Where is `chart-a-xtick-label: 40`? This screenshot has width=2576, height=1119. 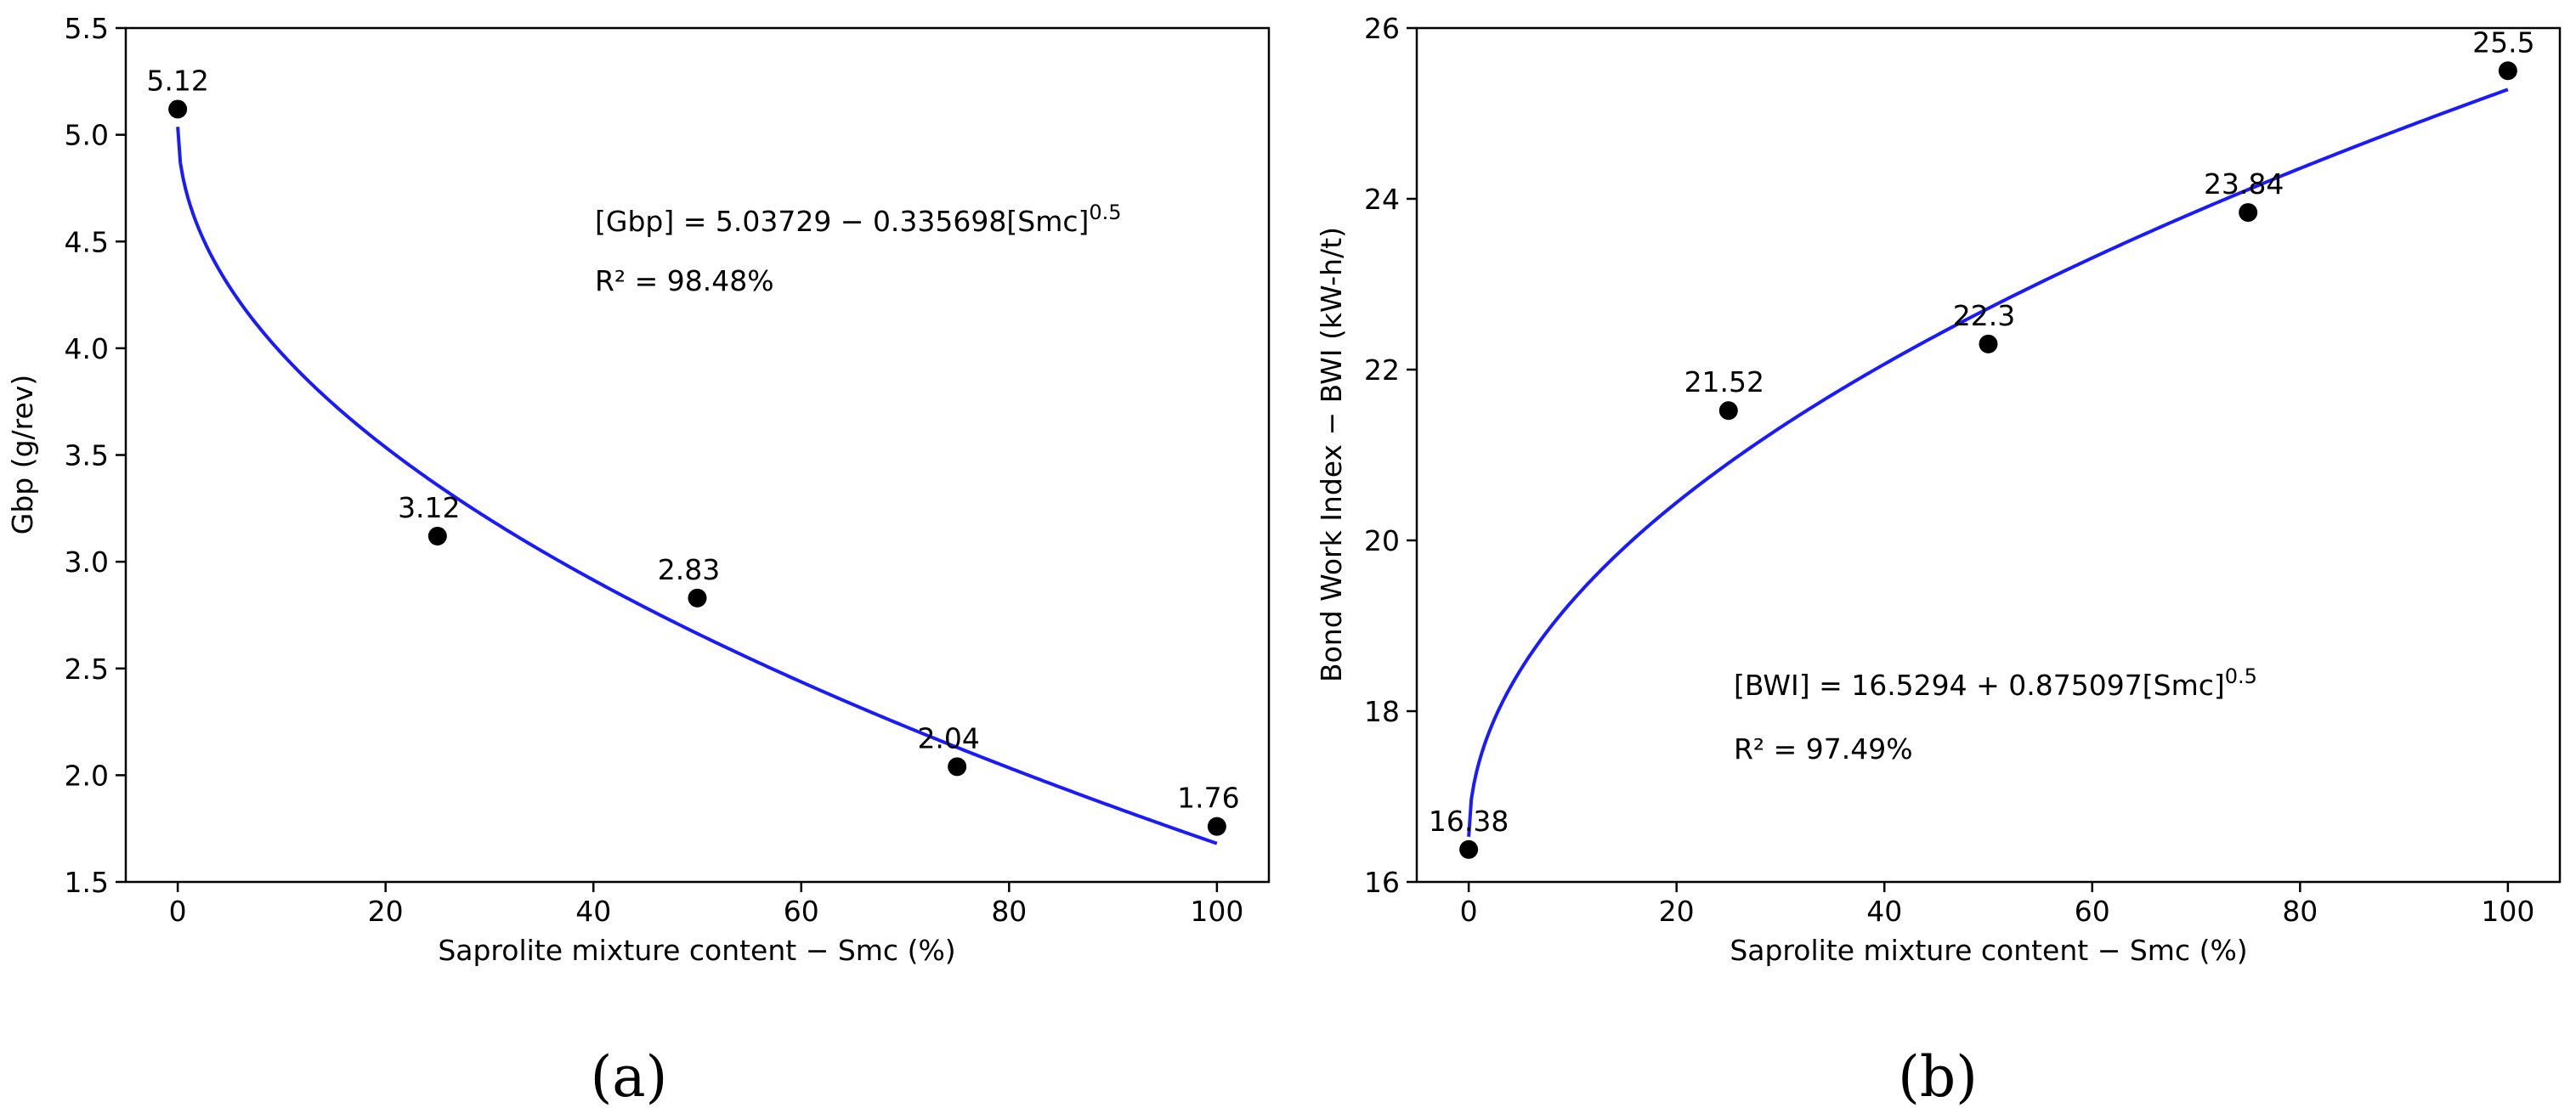 chart-a-xtick-label: 40 is located at coordinates (593, 911).